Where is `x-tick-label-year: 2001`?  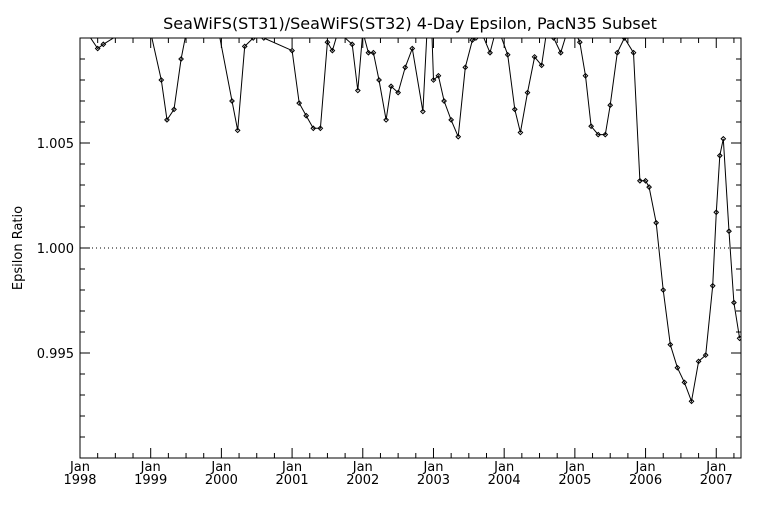
x-tick-label-year: 2001 is located at coordinates (292, 480).